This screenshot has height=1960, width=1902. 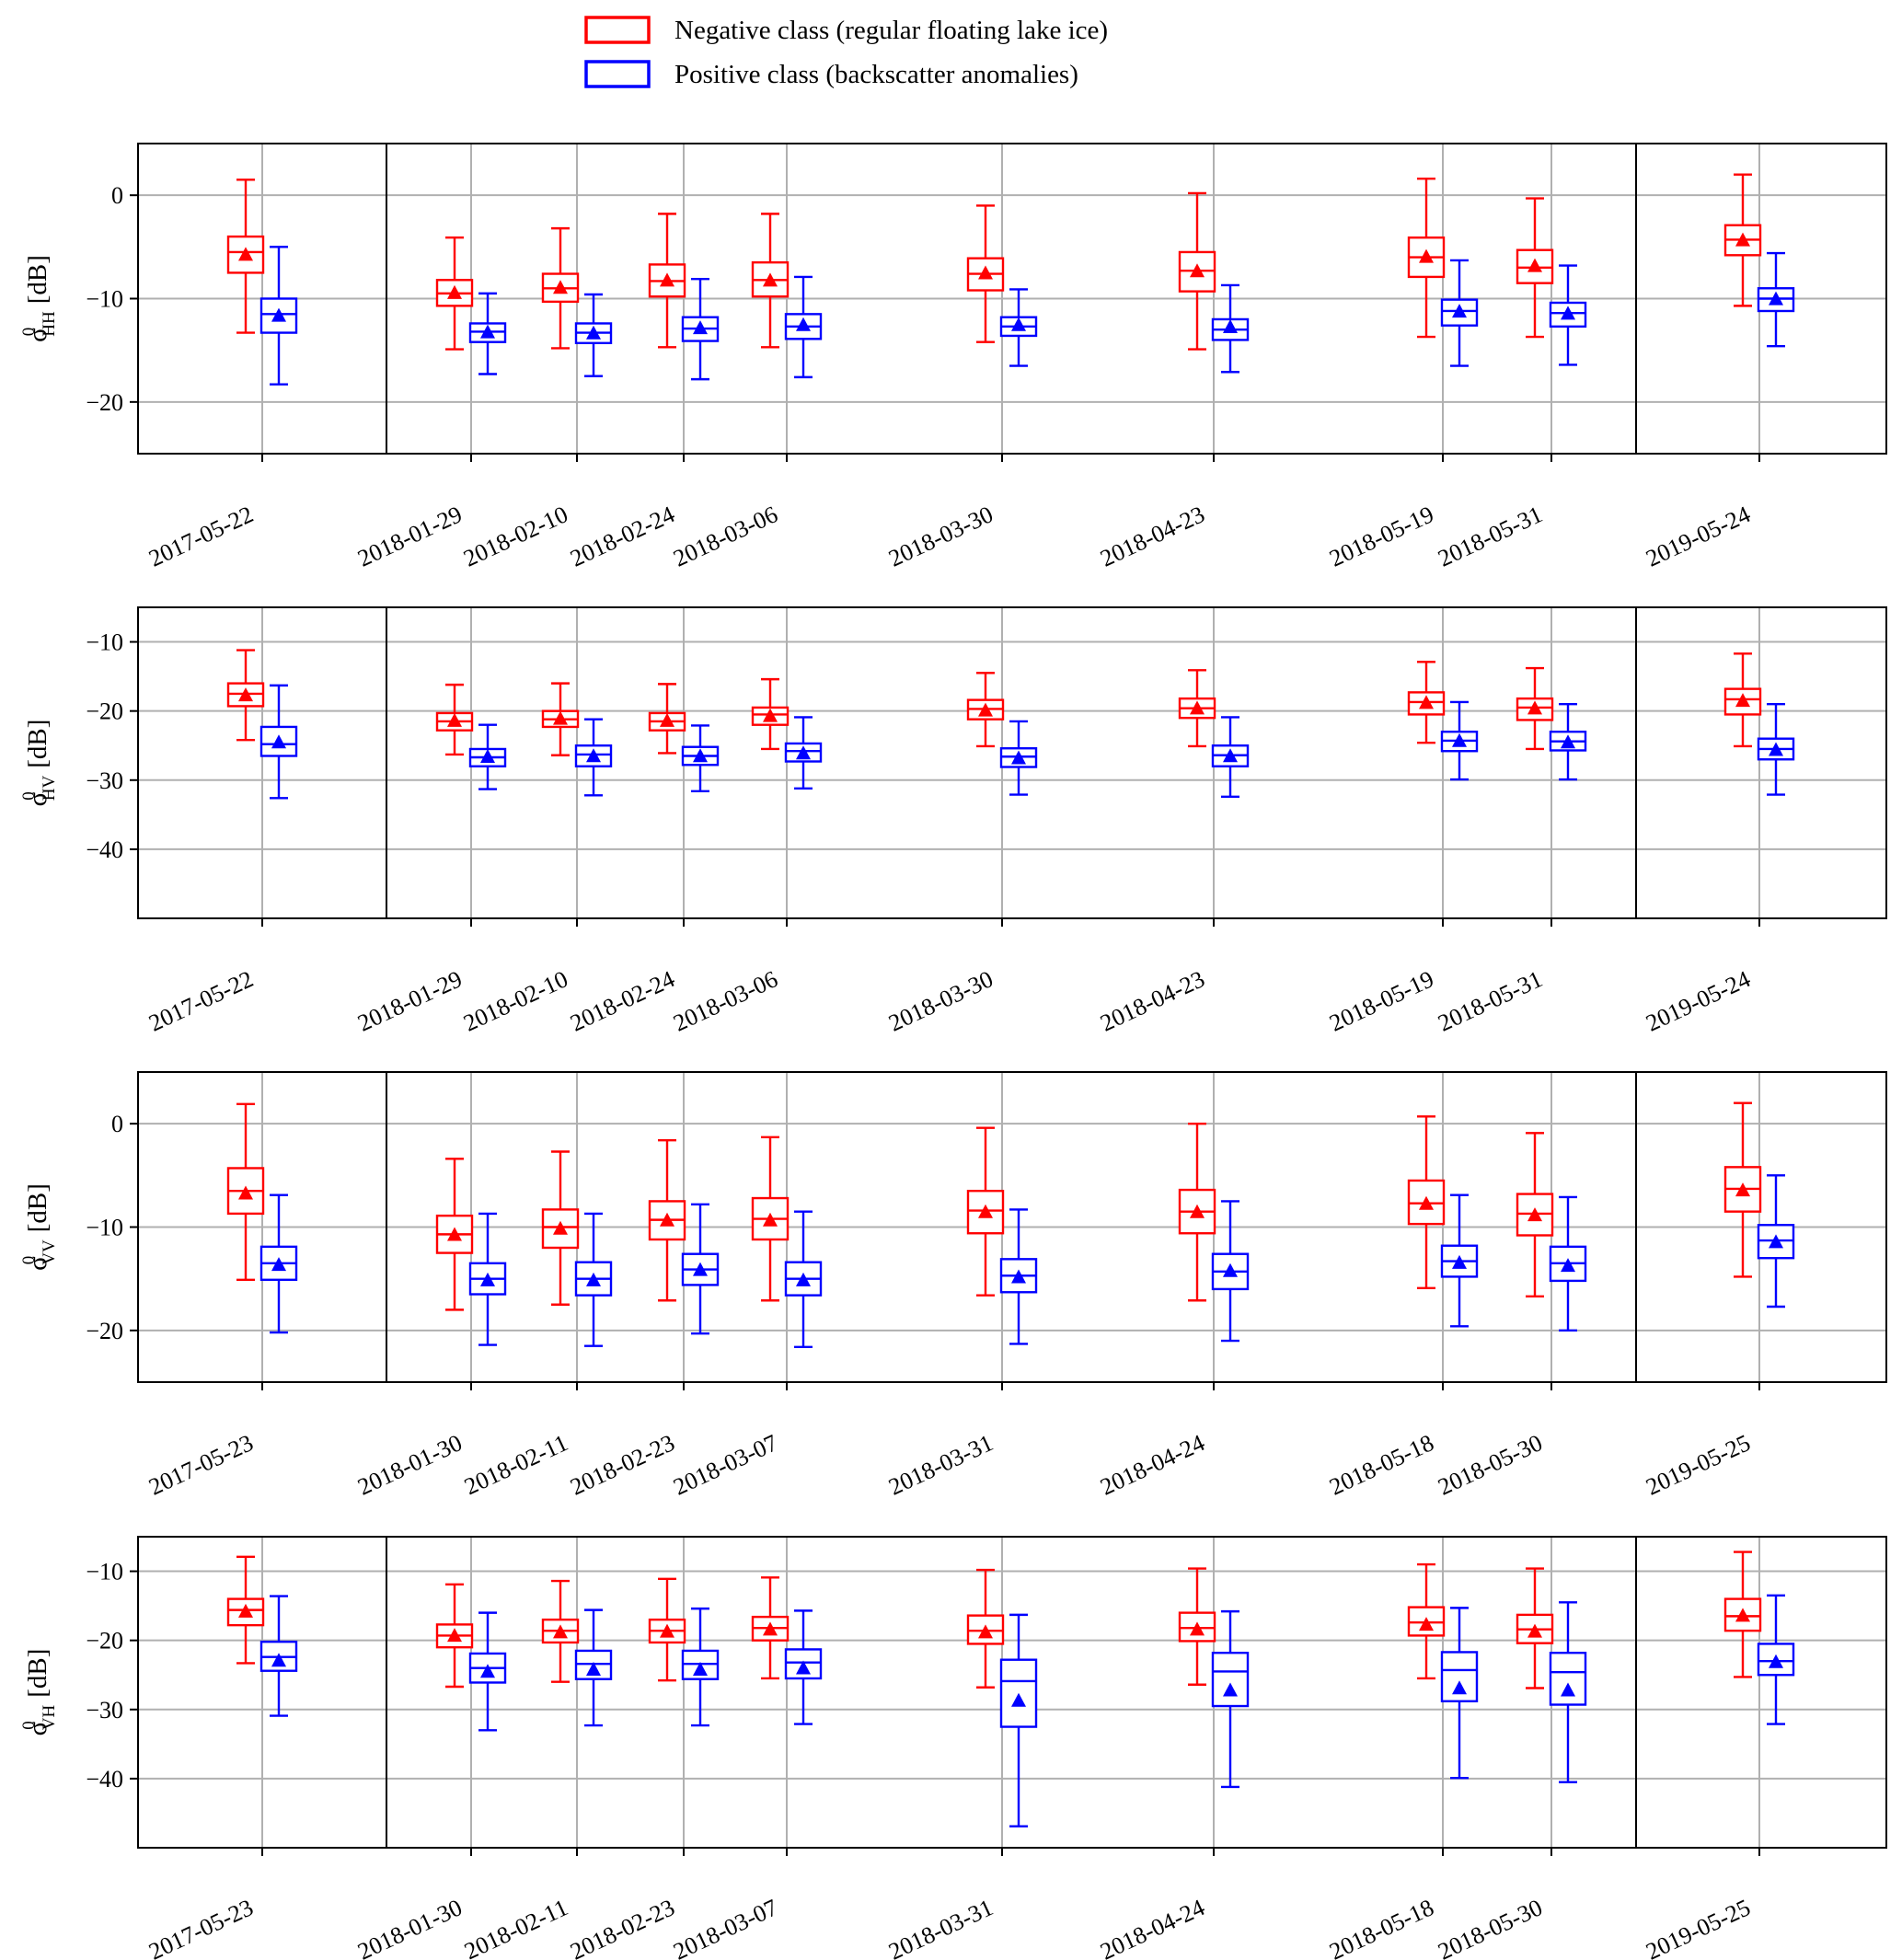 I want to click on y-label-sub: VV, so click(x=49, y=1252).